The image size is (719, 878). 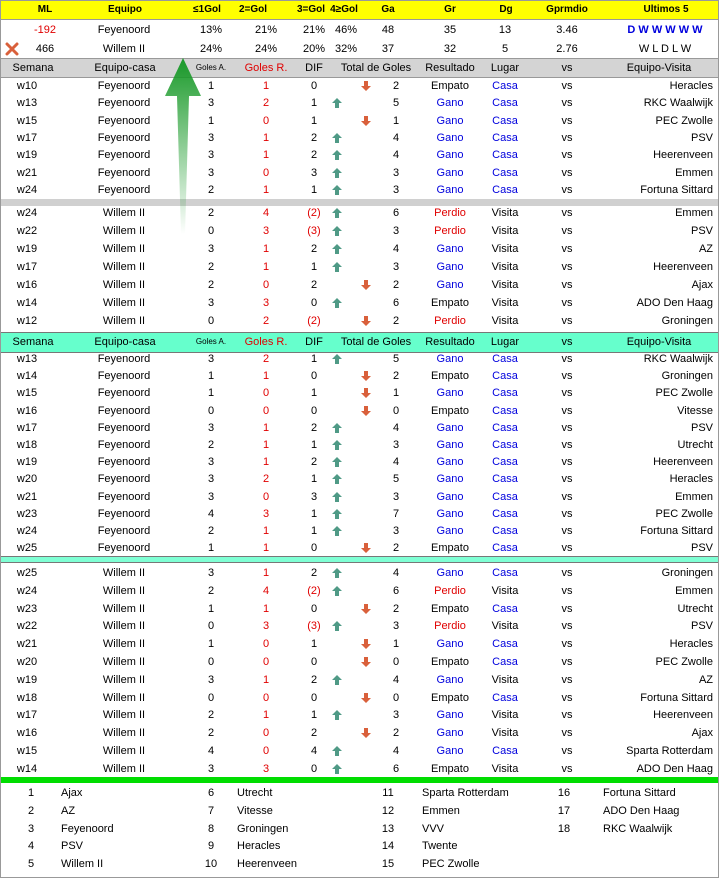 What do you see at coordinates (125, 342) in the screenshot?
I see `column-header: Equipo-casa` at bounding box center [125, 342].